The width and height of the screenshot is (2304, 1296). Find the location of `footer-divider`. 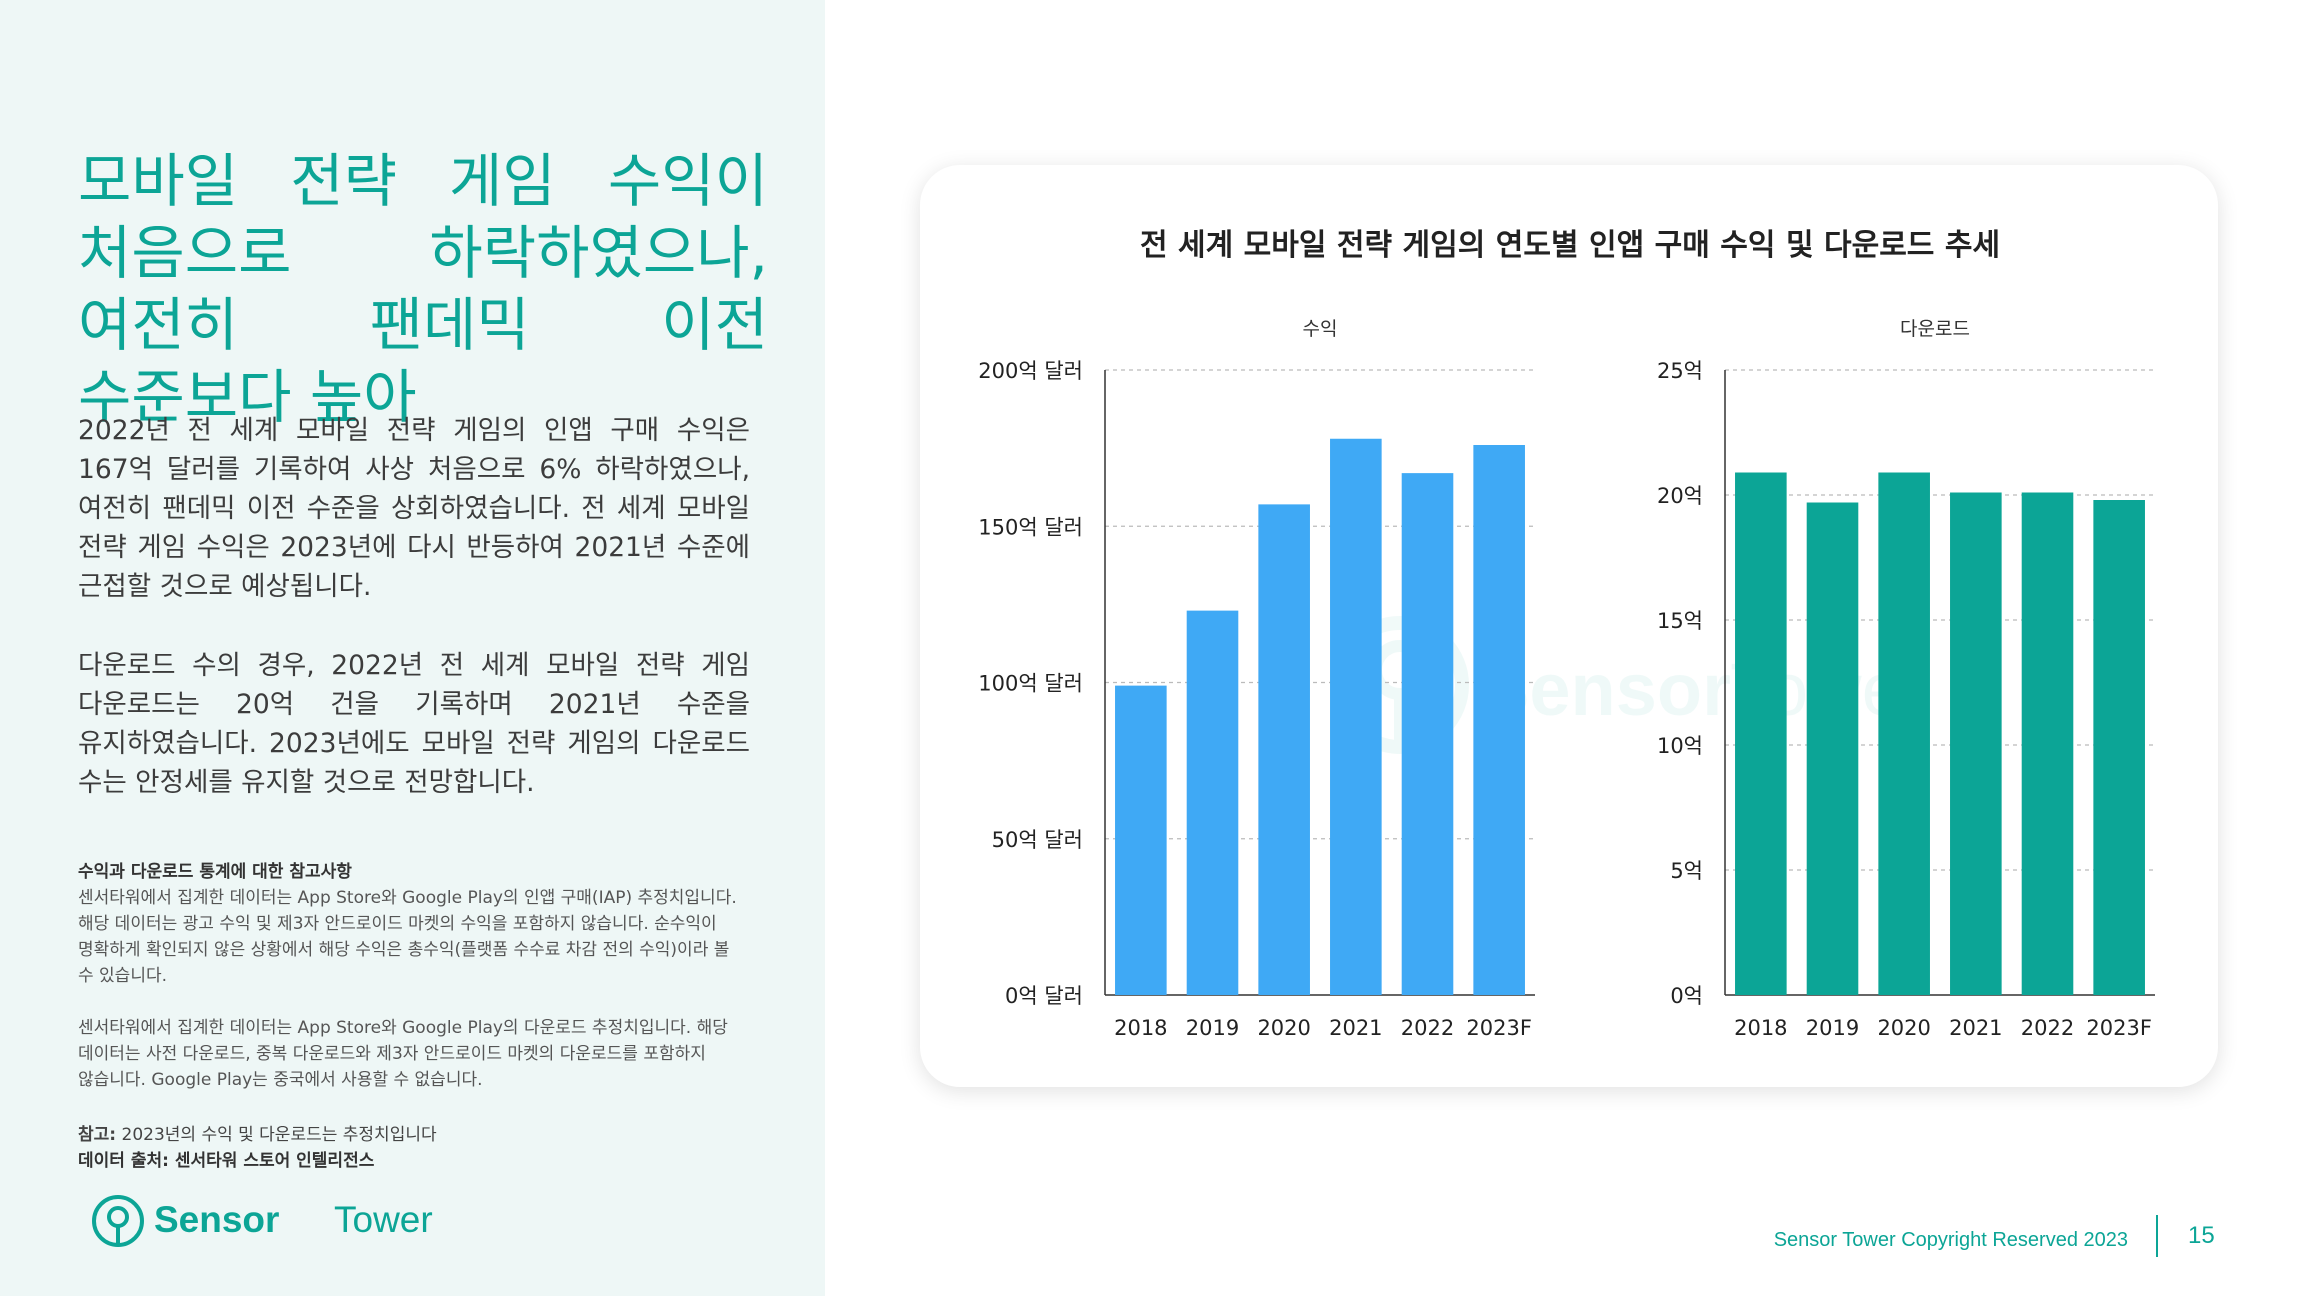

footer-divider is located at coordinates (2157, 1236).